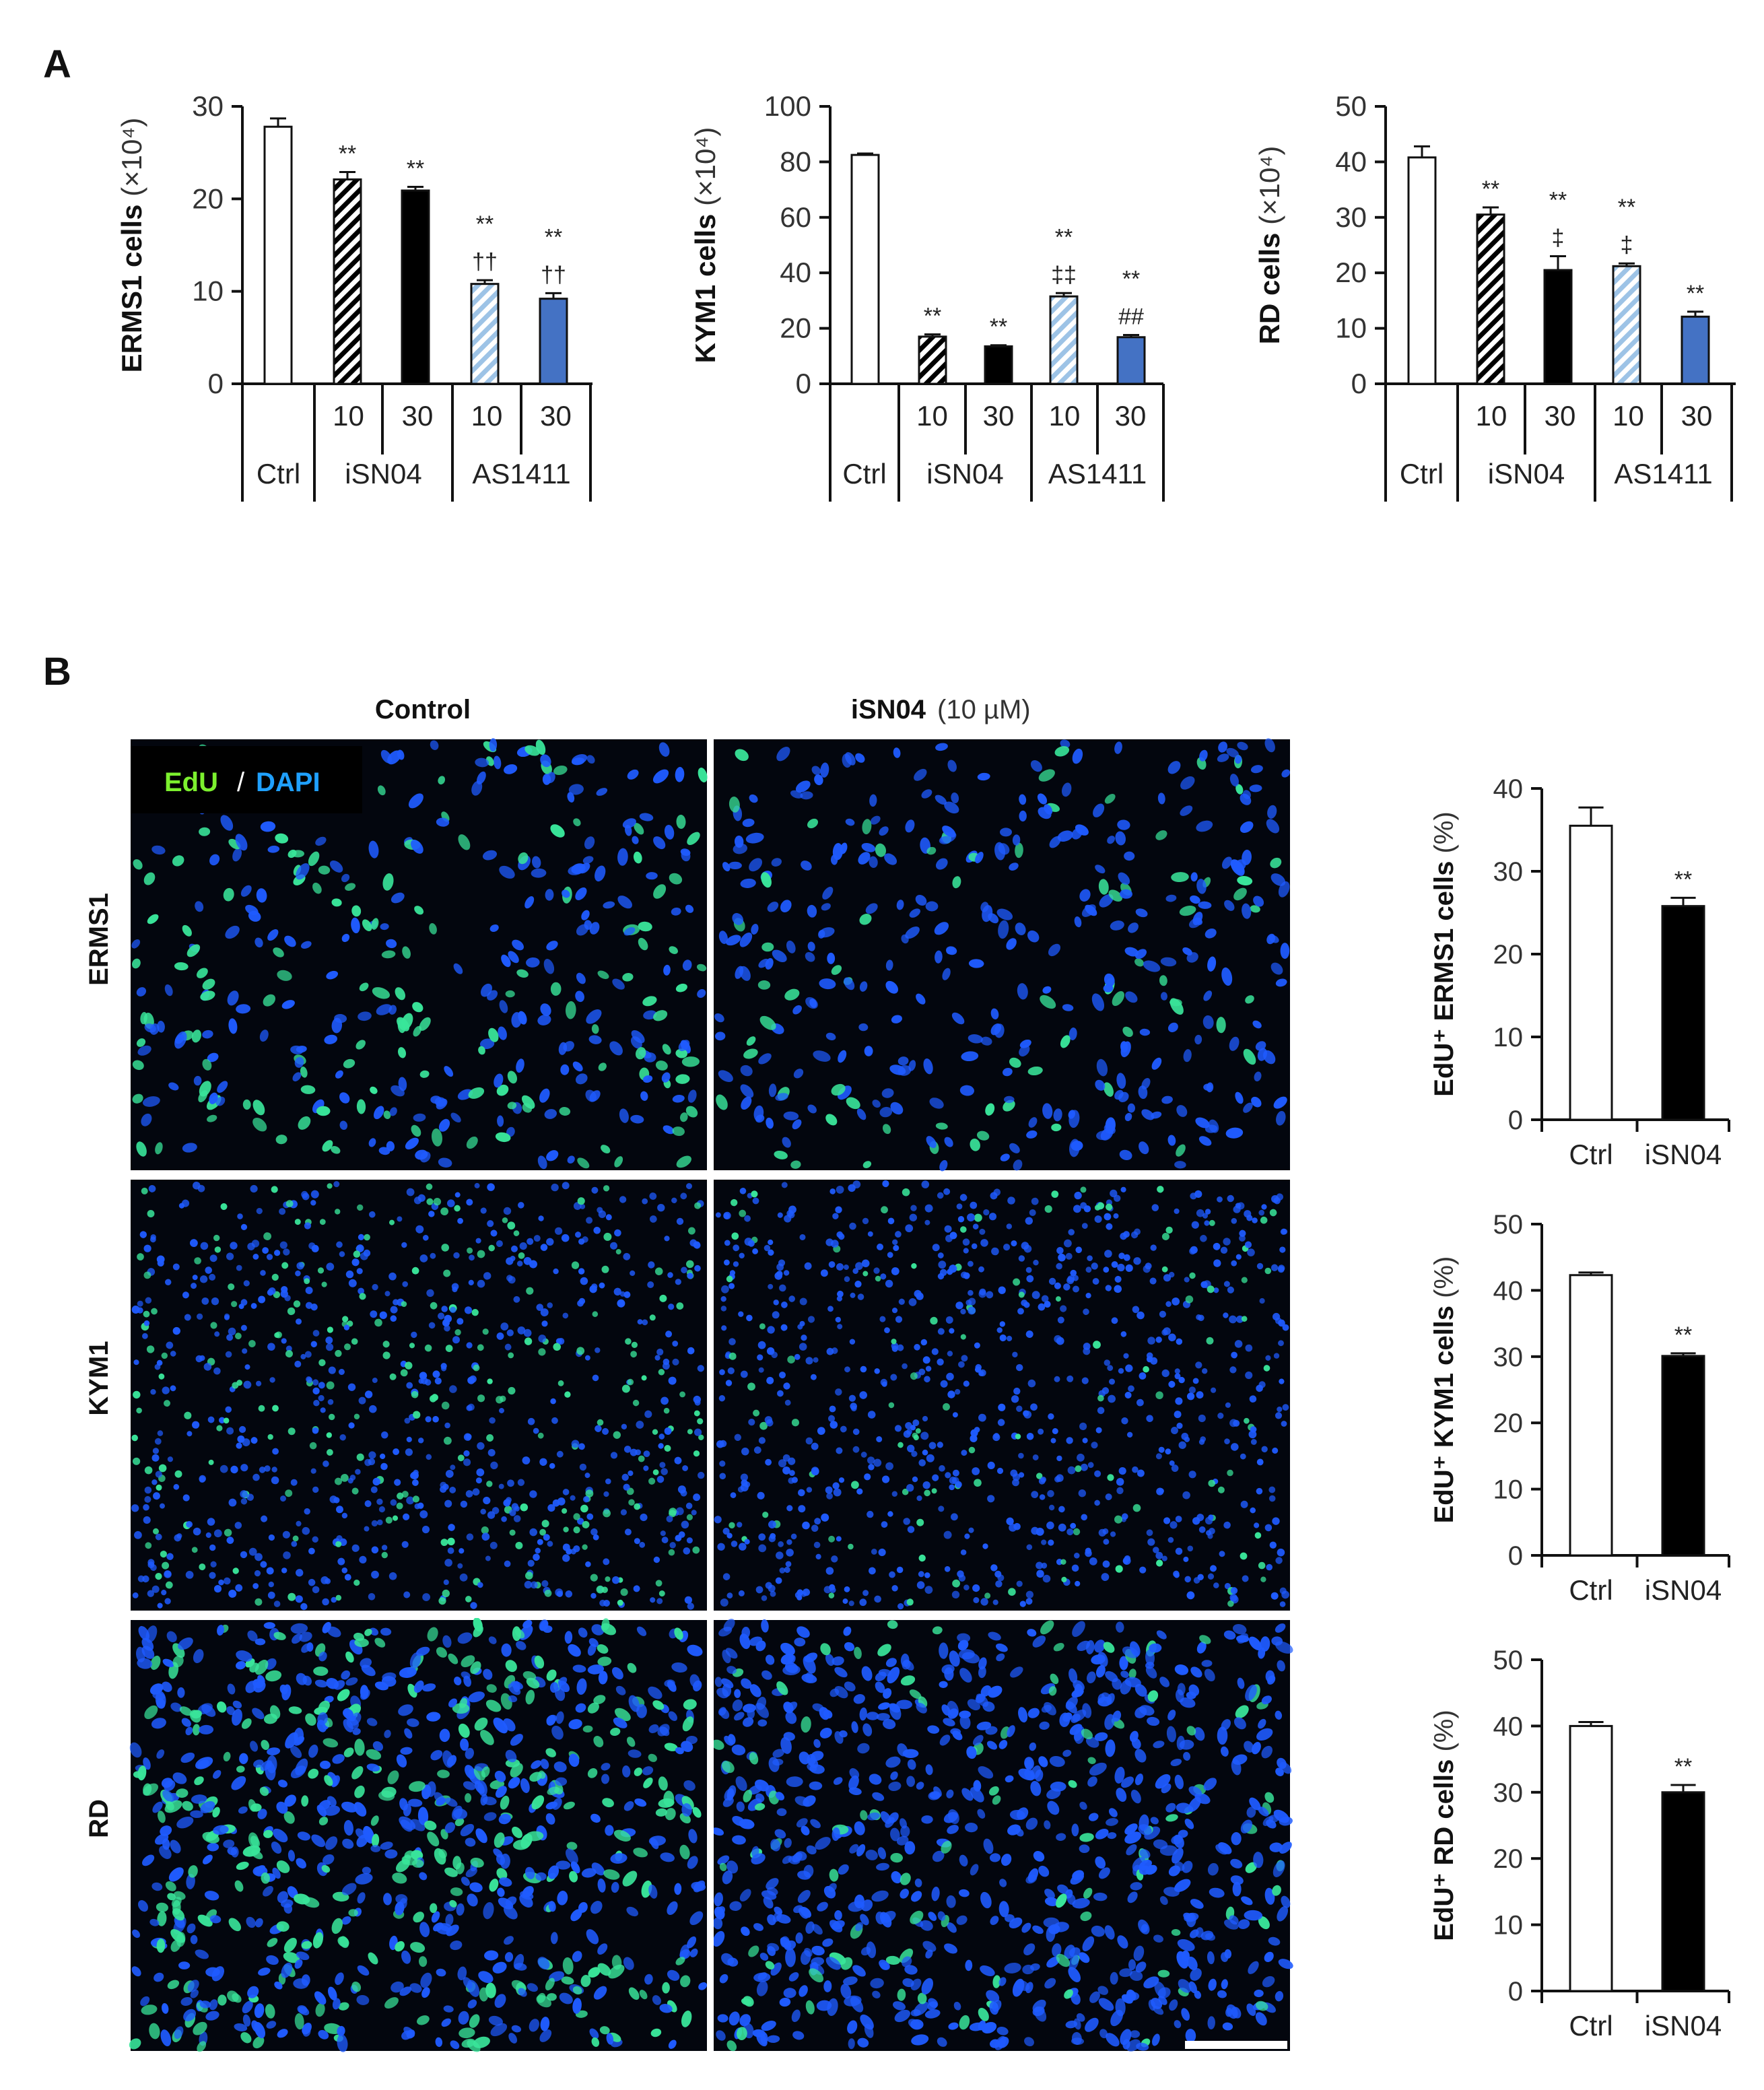 This screenshot has width=1764, height=2090. I want to click on bar, so click(865, 269).